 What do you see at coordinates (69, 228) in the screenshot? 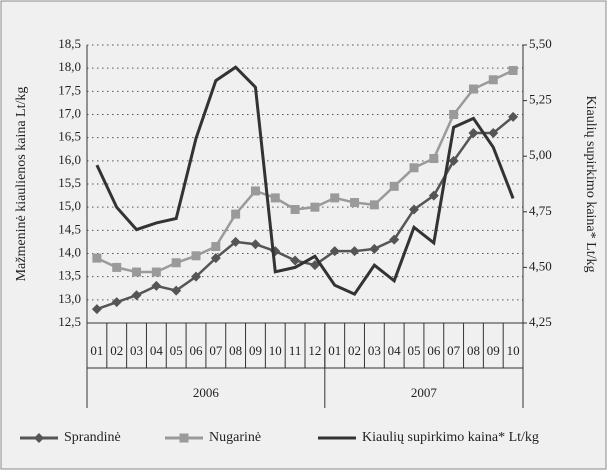
I see `y-tick-label: 14,5` at bounding box center [69, 228].